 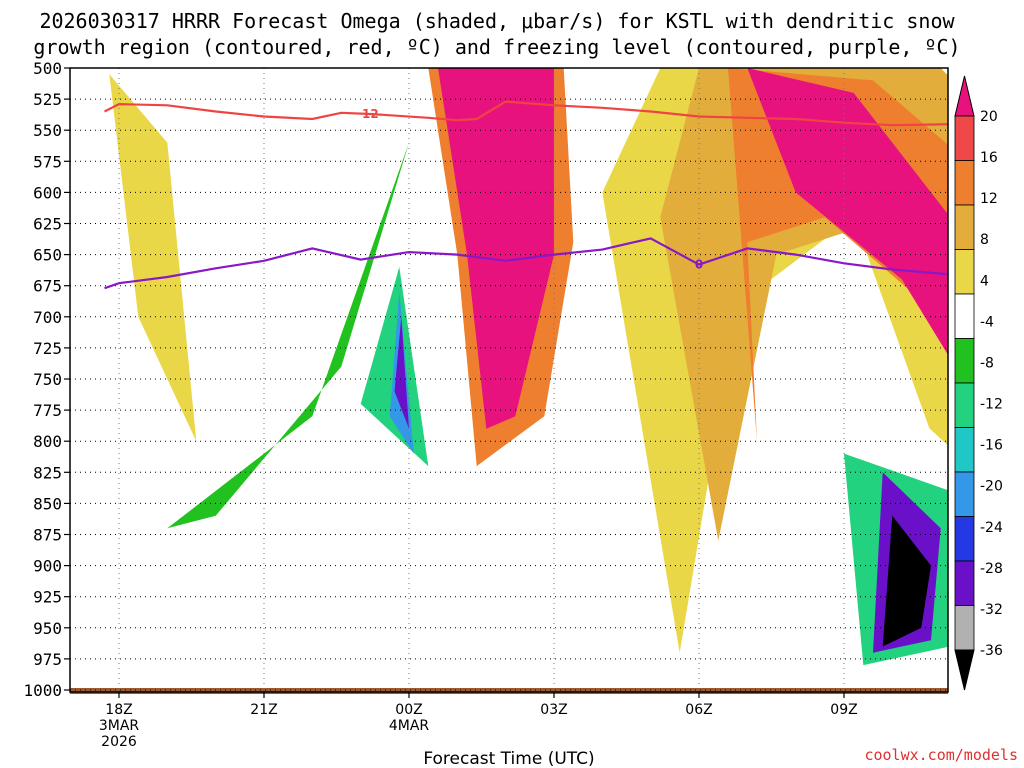 I want to click on colorbar-label: 8, so click(x=984, y=240).